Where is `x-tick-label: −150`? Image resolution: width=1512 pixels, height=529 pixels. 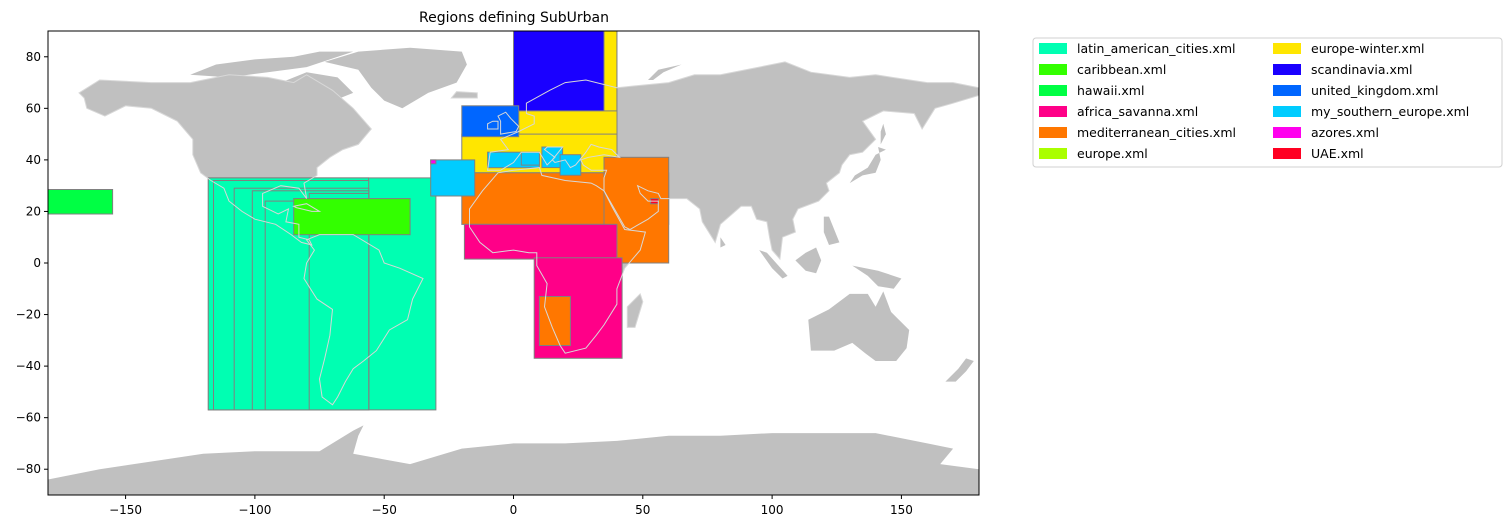
x-tick-label: −150 is located at coordinates (125, 510).